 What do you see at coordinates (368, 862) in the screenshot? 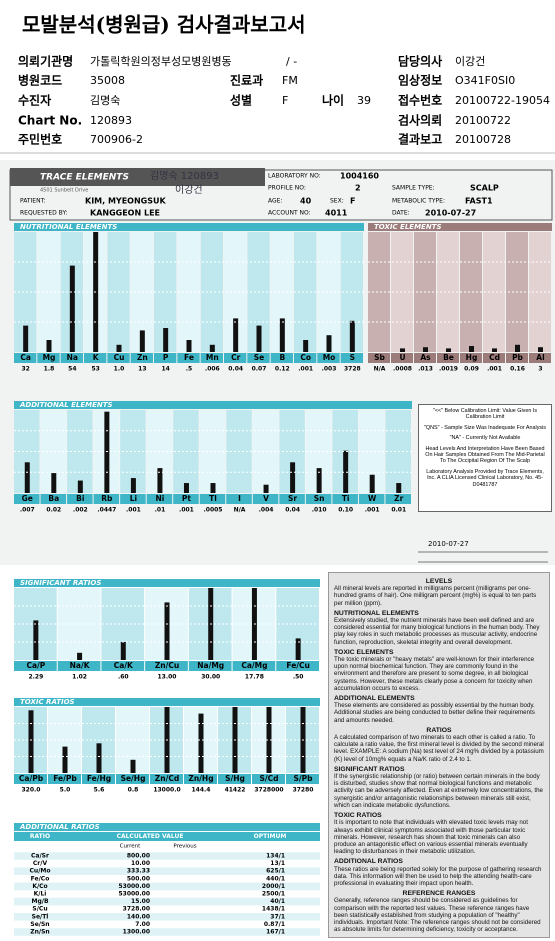
I see `note-heading: ADDITIONAL RATIOS` at bounding box center [368, 862].